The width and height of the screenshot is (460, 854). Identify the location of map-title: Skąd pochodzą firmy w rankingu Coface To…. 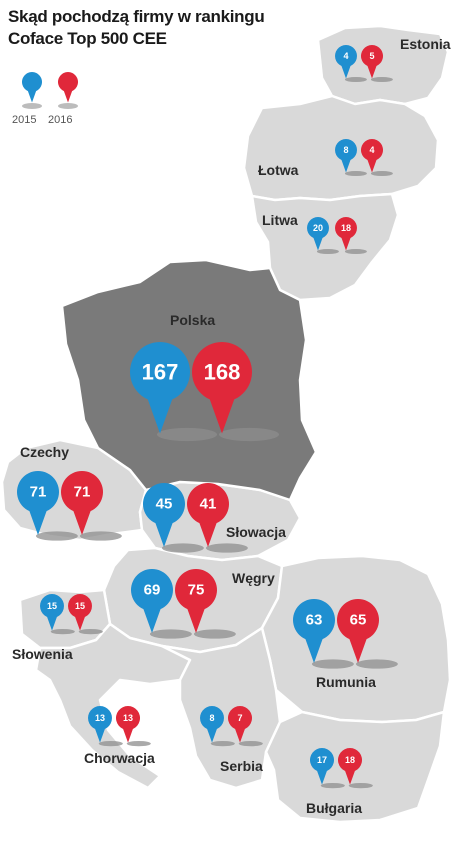
(136, 28).